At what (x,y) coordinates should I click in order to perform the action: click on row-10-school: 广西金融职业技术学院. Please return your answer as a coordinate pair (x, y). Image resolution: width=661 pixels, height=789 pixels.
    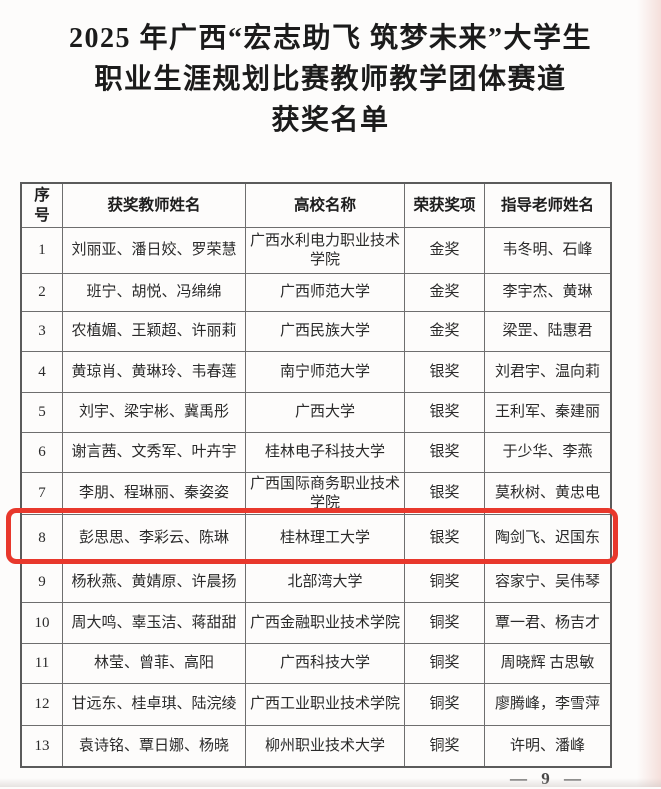
    Looking at the image, I should click on (325, 623).